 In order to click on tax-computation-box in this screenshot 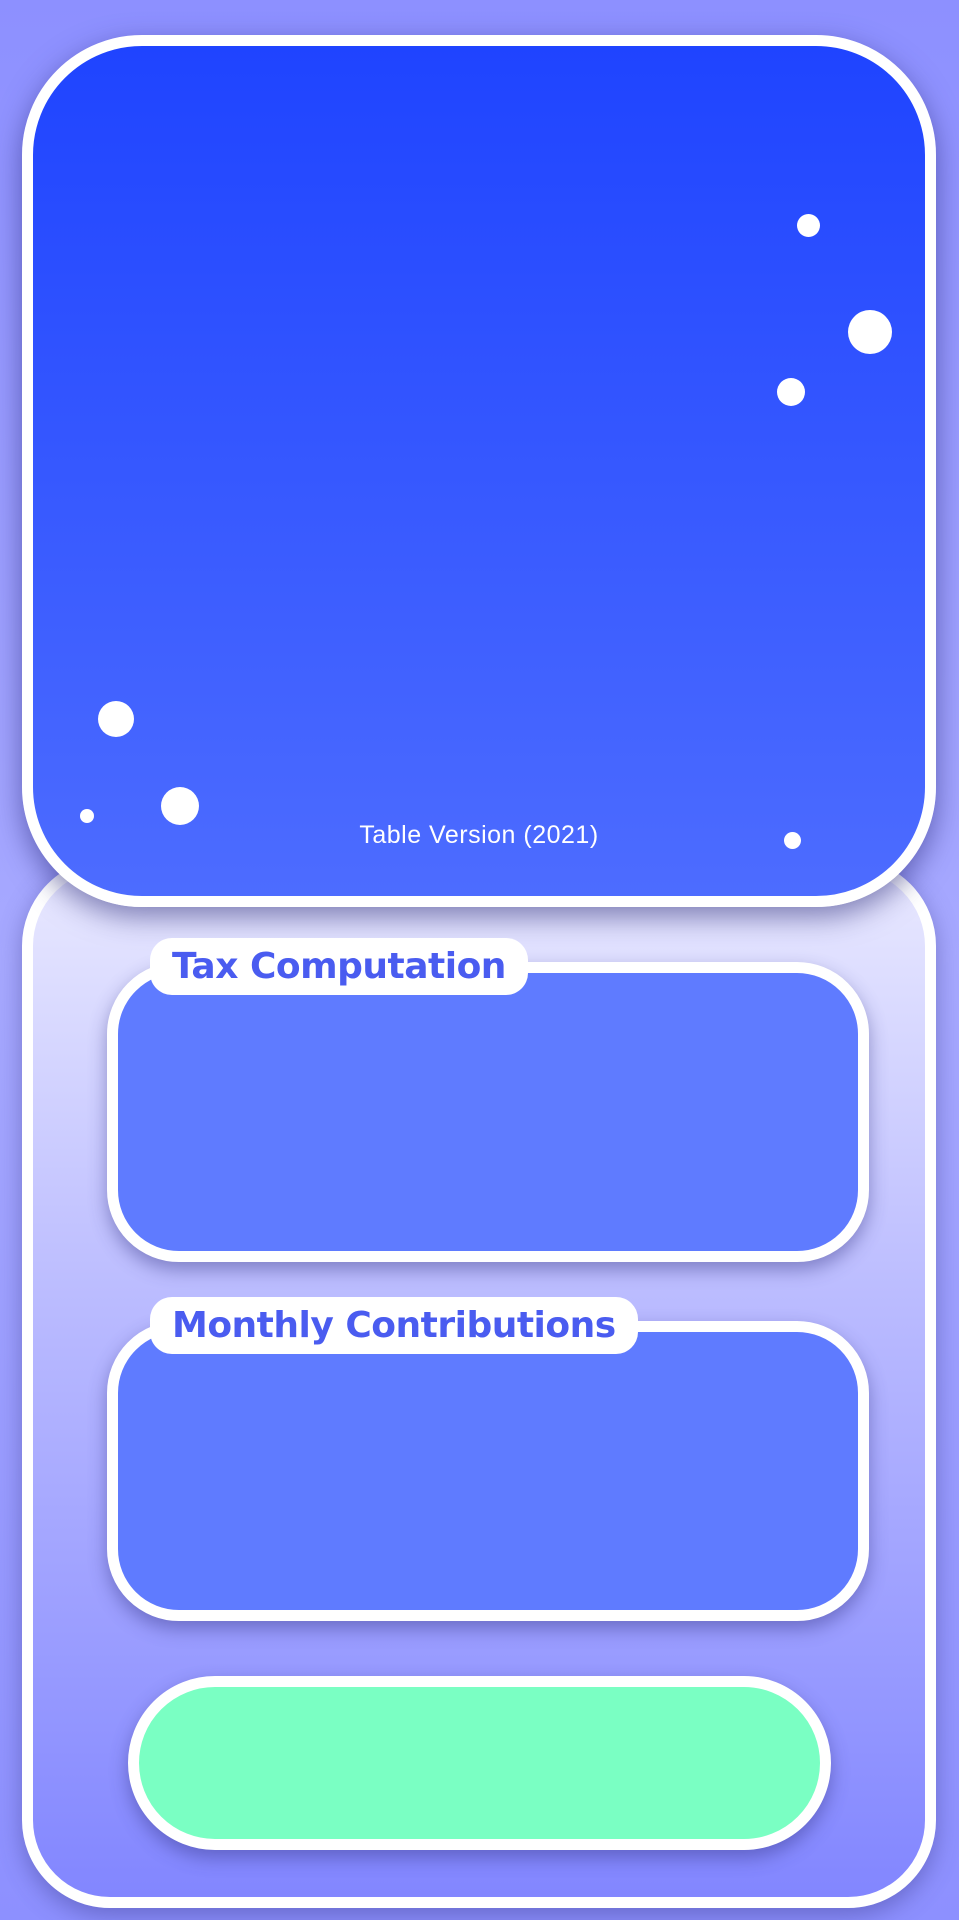, I will do `click(488, 1112)`.